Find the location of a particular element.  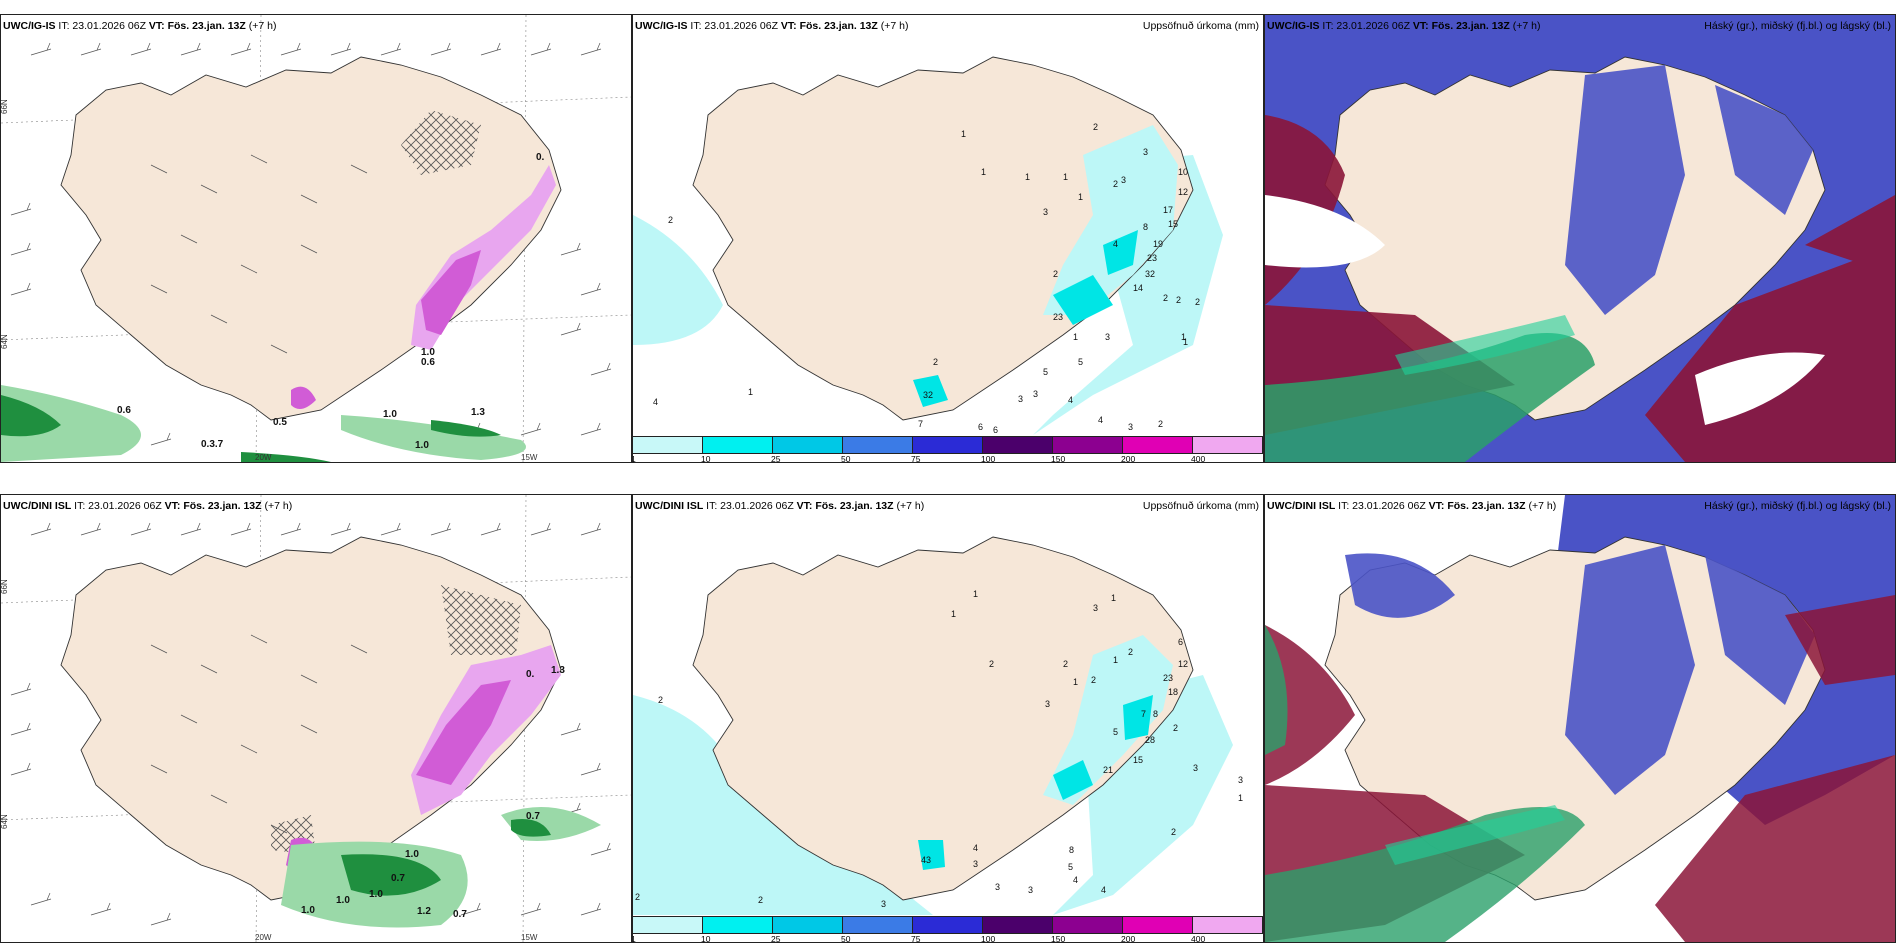

colorbar-tick: 150 is located at coordinates (1058, 458).